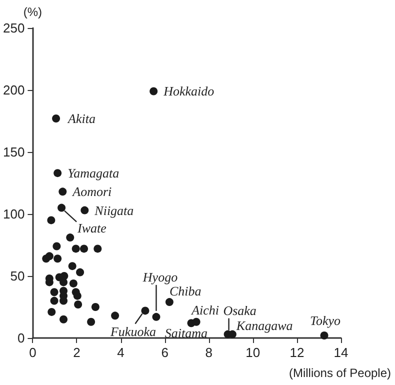 This screenshot has height=385, width=395. I want to click on annotation: Tokyo, so click(326, 320).